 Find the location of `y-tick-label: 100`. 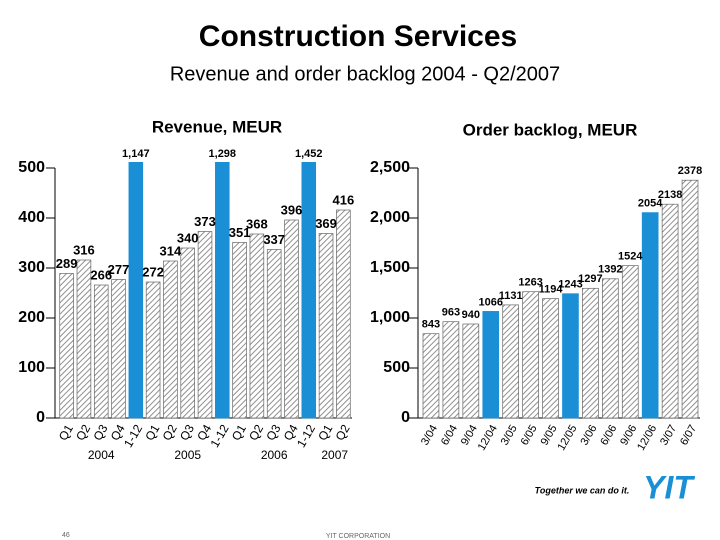

y-tick-label: 100 is located at coordinates (31, 367).